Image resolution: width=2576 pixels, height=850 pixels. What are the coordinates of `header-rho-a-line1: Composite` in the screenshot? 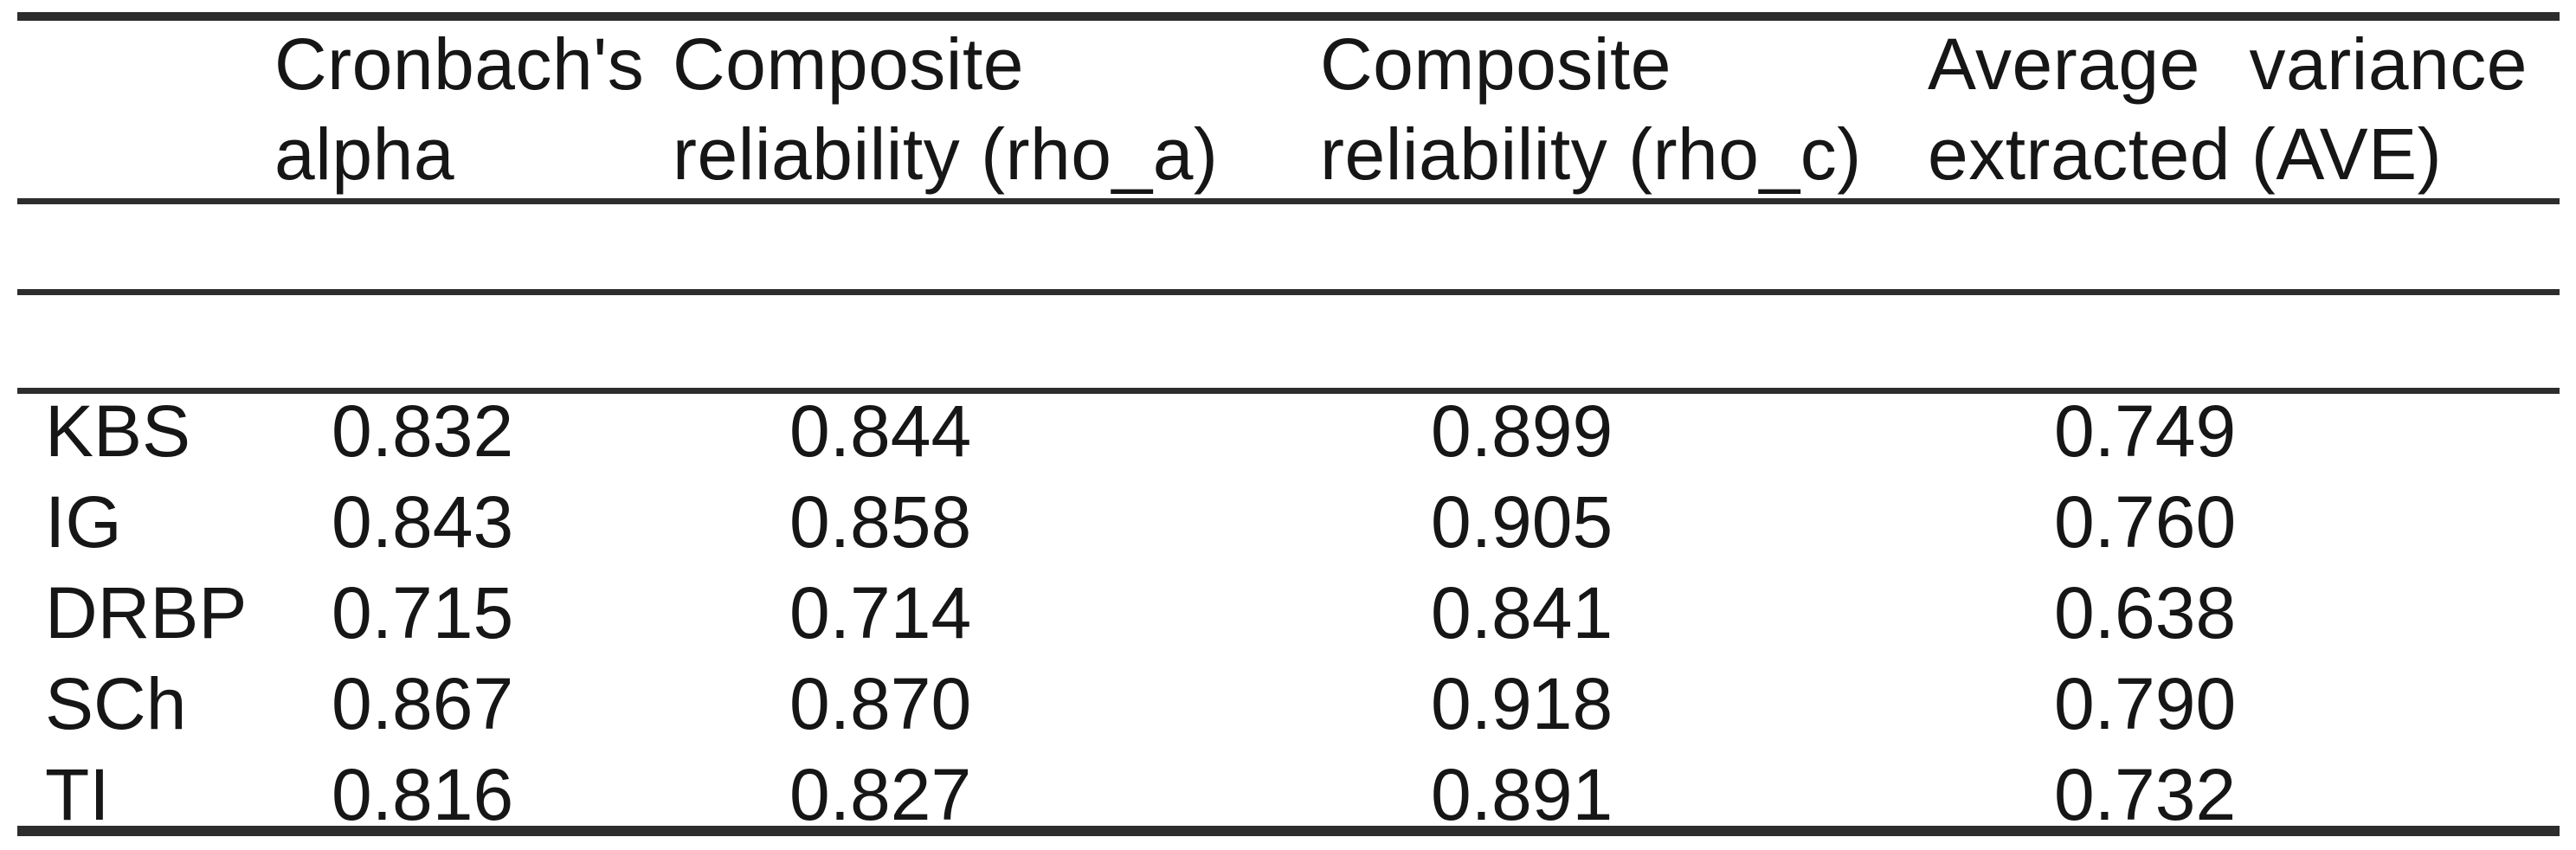 It's located at (849, 64).